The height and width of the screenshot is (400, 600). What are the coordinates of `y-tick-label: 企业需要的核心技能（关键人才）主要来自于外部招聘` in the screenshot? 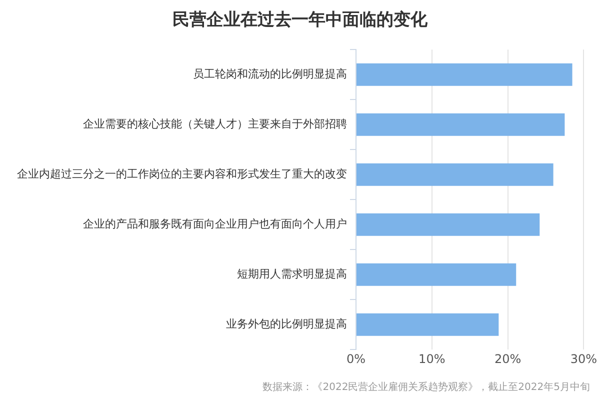 It's located at (215, 123).